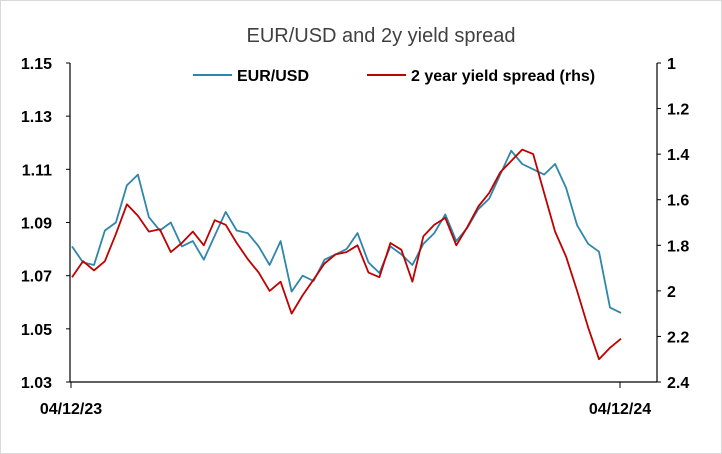  What do you see at coordinates (503, 76) in the screenshot?
I see `legend-label-spread: 2 year yield spread (rhs)` at bounding box center [503, 76].